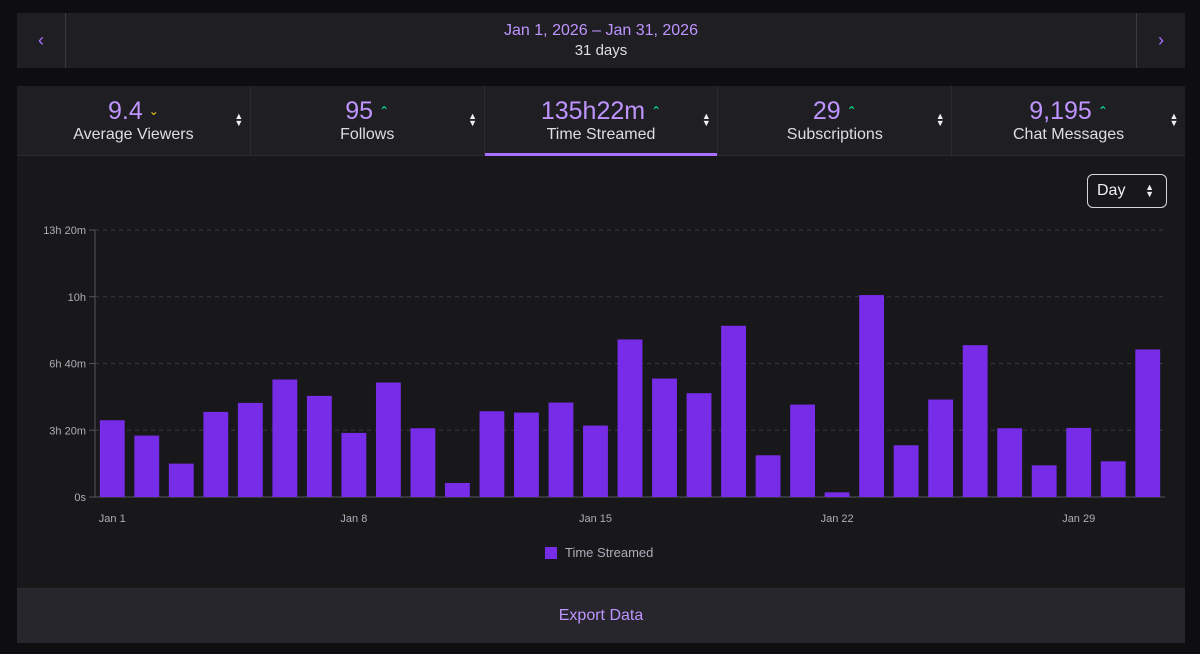  Describe the element at coordinates (837, 519) in the screenshot. I see `x-tick-label: Jan 22` at that location.